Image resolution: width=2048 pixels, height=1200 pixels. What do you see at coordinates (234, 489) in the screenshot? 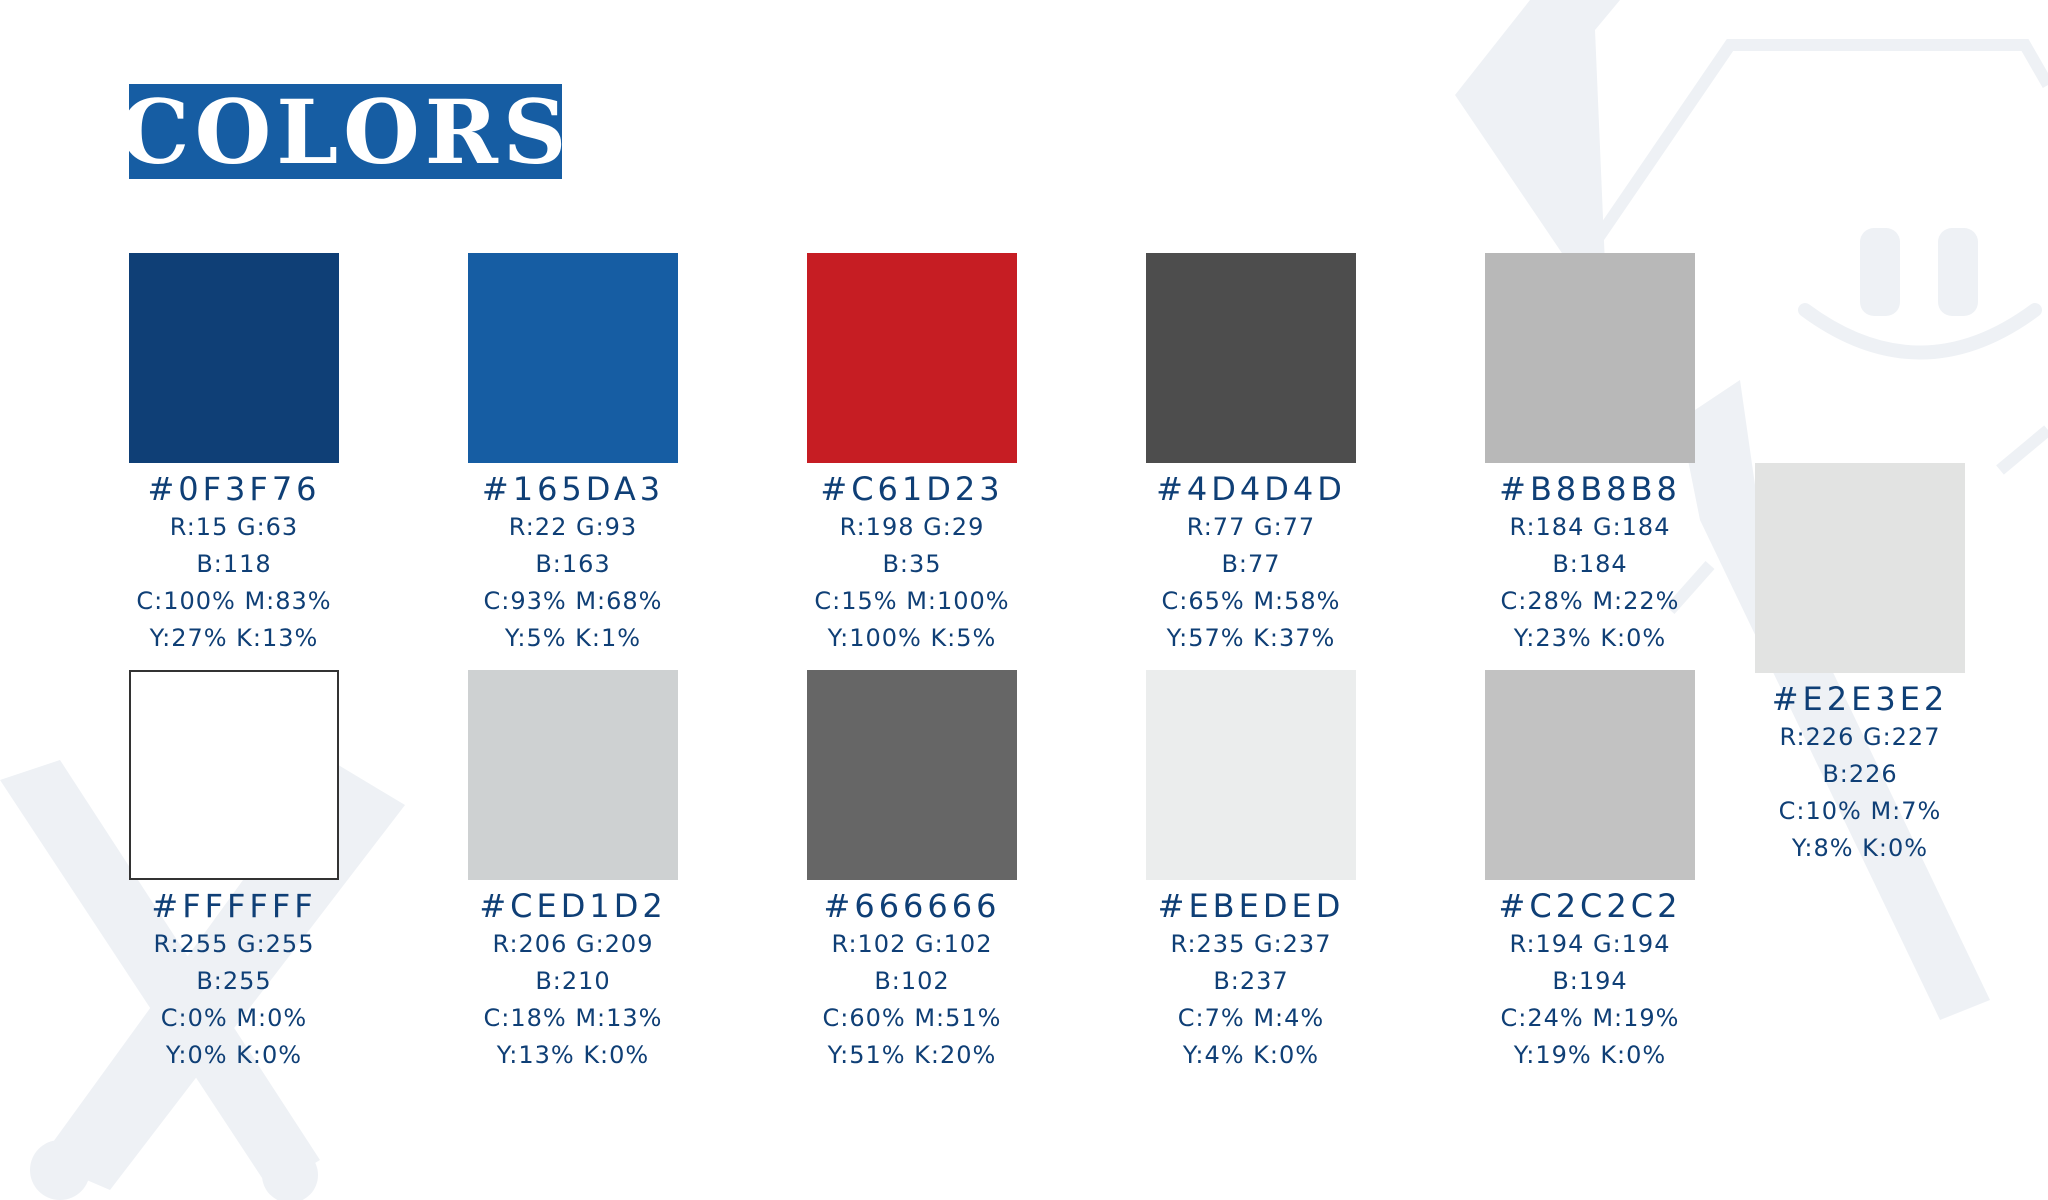
I see `hex-code: #0F3F76` at bounding box center [234, 489].